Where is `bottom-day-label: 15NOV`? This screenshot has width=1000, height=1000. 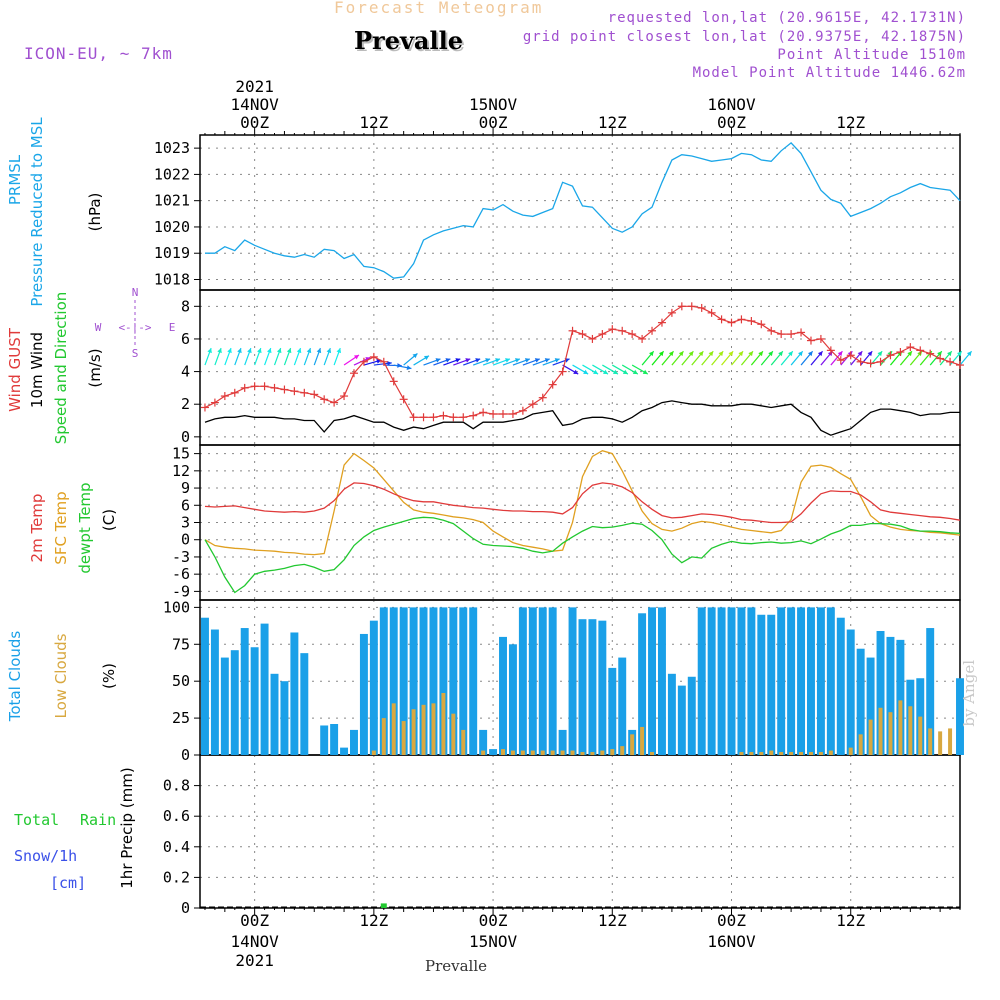
bottom-day-label: 15NOV is located at coordinates (493, 941).